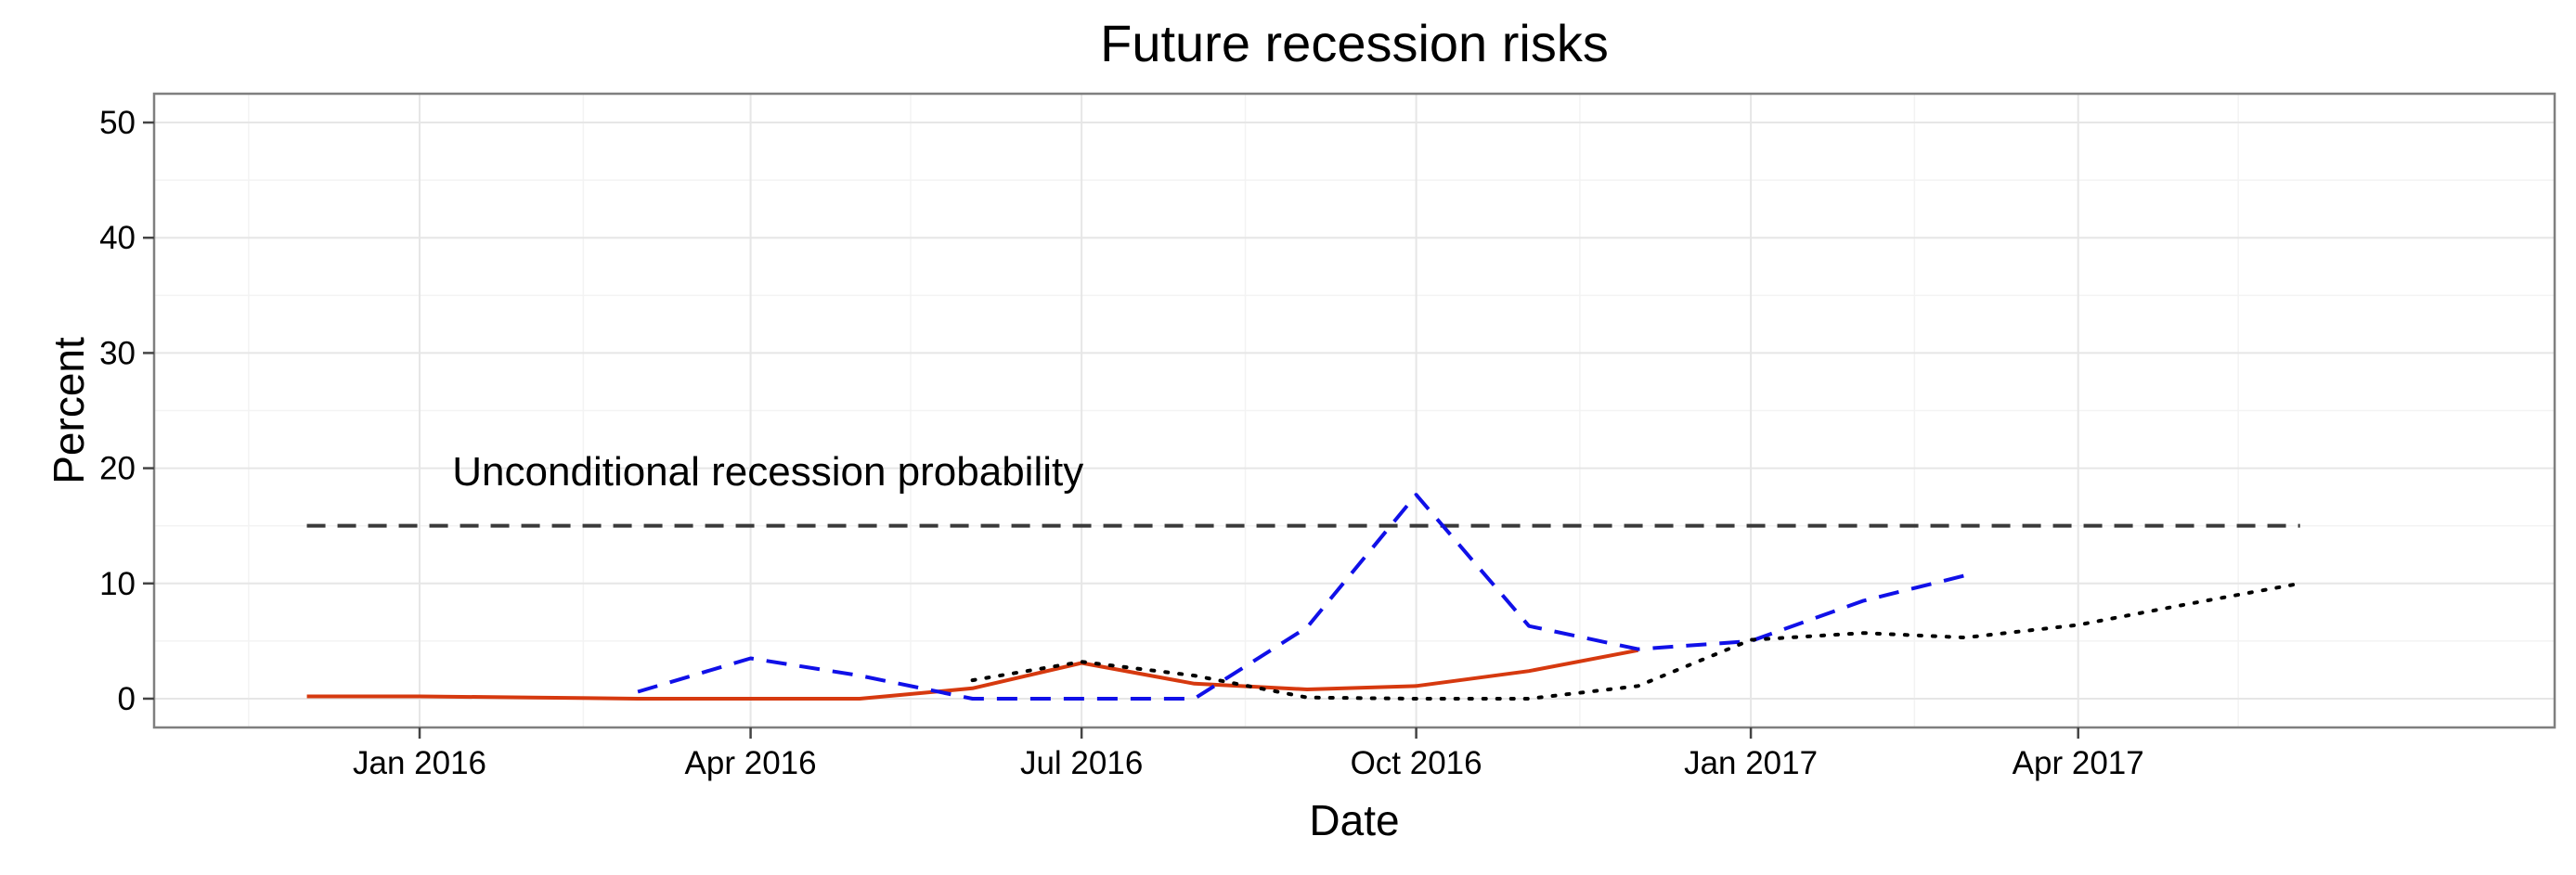  What do you see at coordinates (751, 763) in the screenshot?
I see `x-tick-label: Apr 2016` at bounding box center [751, 763].